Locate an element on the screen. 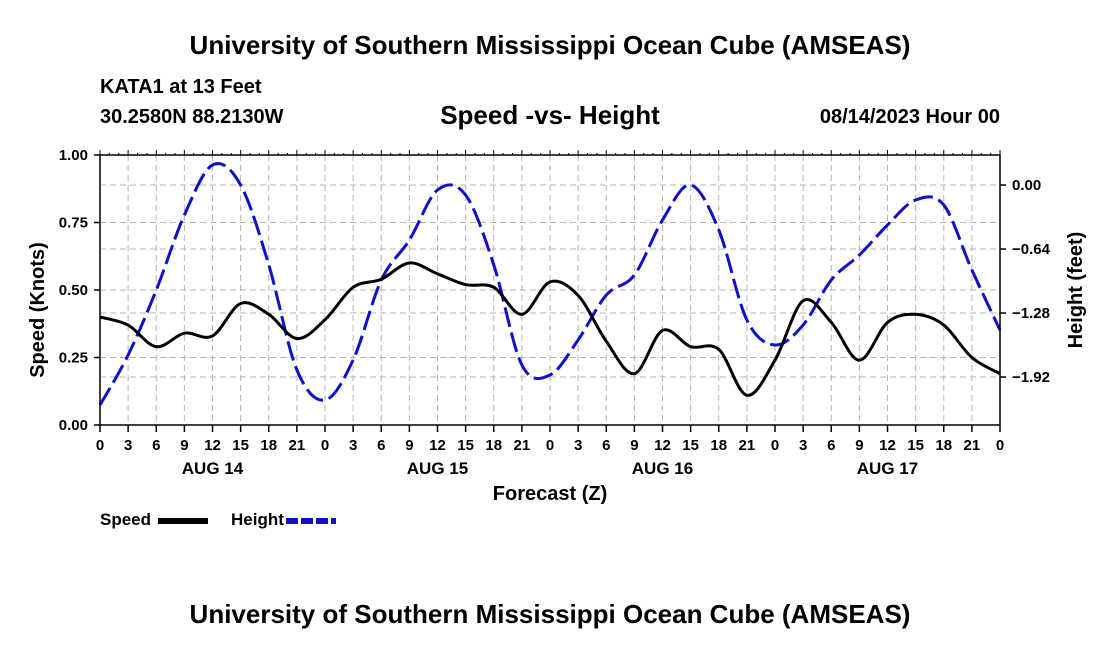 This screenshot has height=650, width=1100. y-tick-label: 0.75 is located at coordinates (73, 223).